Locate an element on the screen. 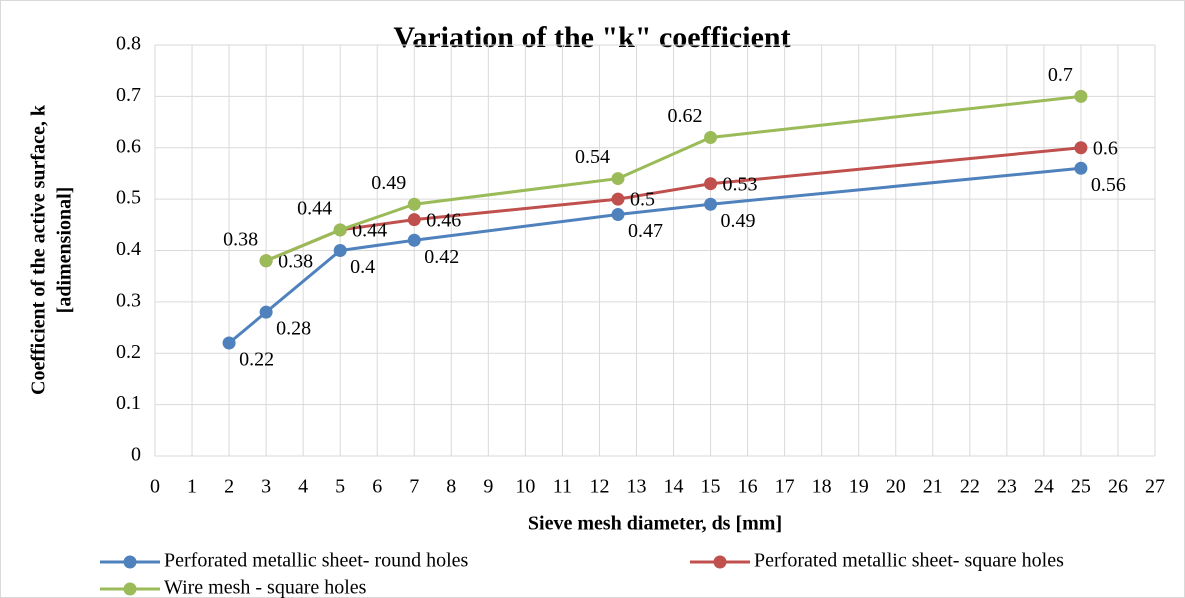 The image size is (1185, 598). data-label: 0.4 is located at coordinates (362, 267).